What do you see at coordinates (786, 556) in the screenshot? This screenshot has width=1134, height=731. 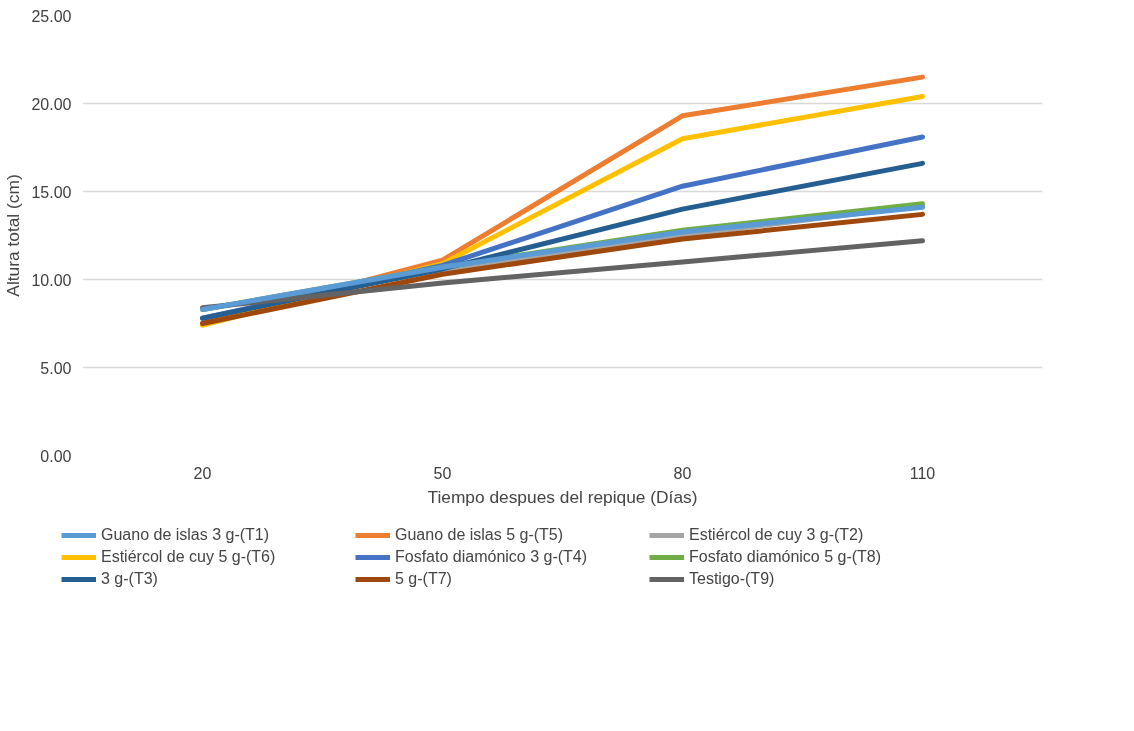 I see `legend-label: Fosfato diamónico 5 g-(T8)` at bounding box center [786, 556].